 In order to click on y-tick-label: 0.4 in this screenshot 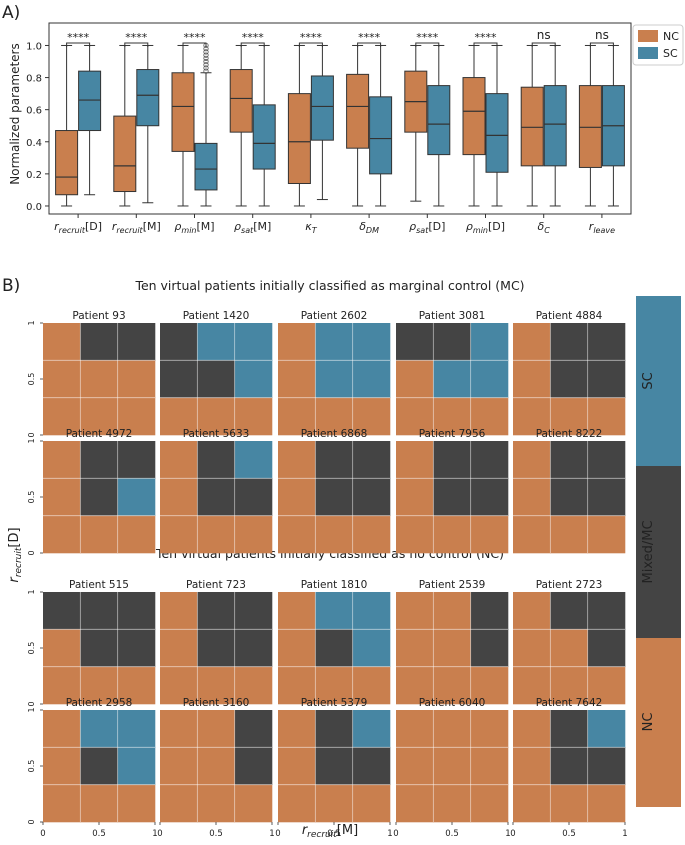, I will do `click(34, 143)`.